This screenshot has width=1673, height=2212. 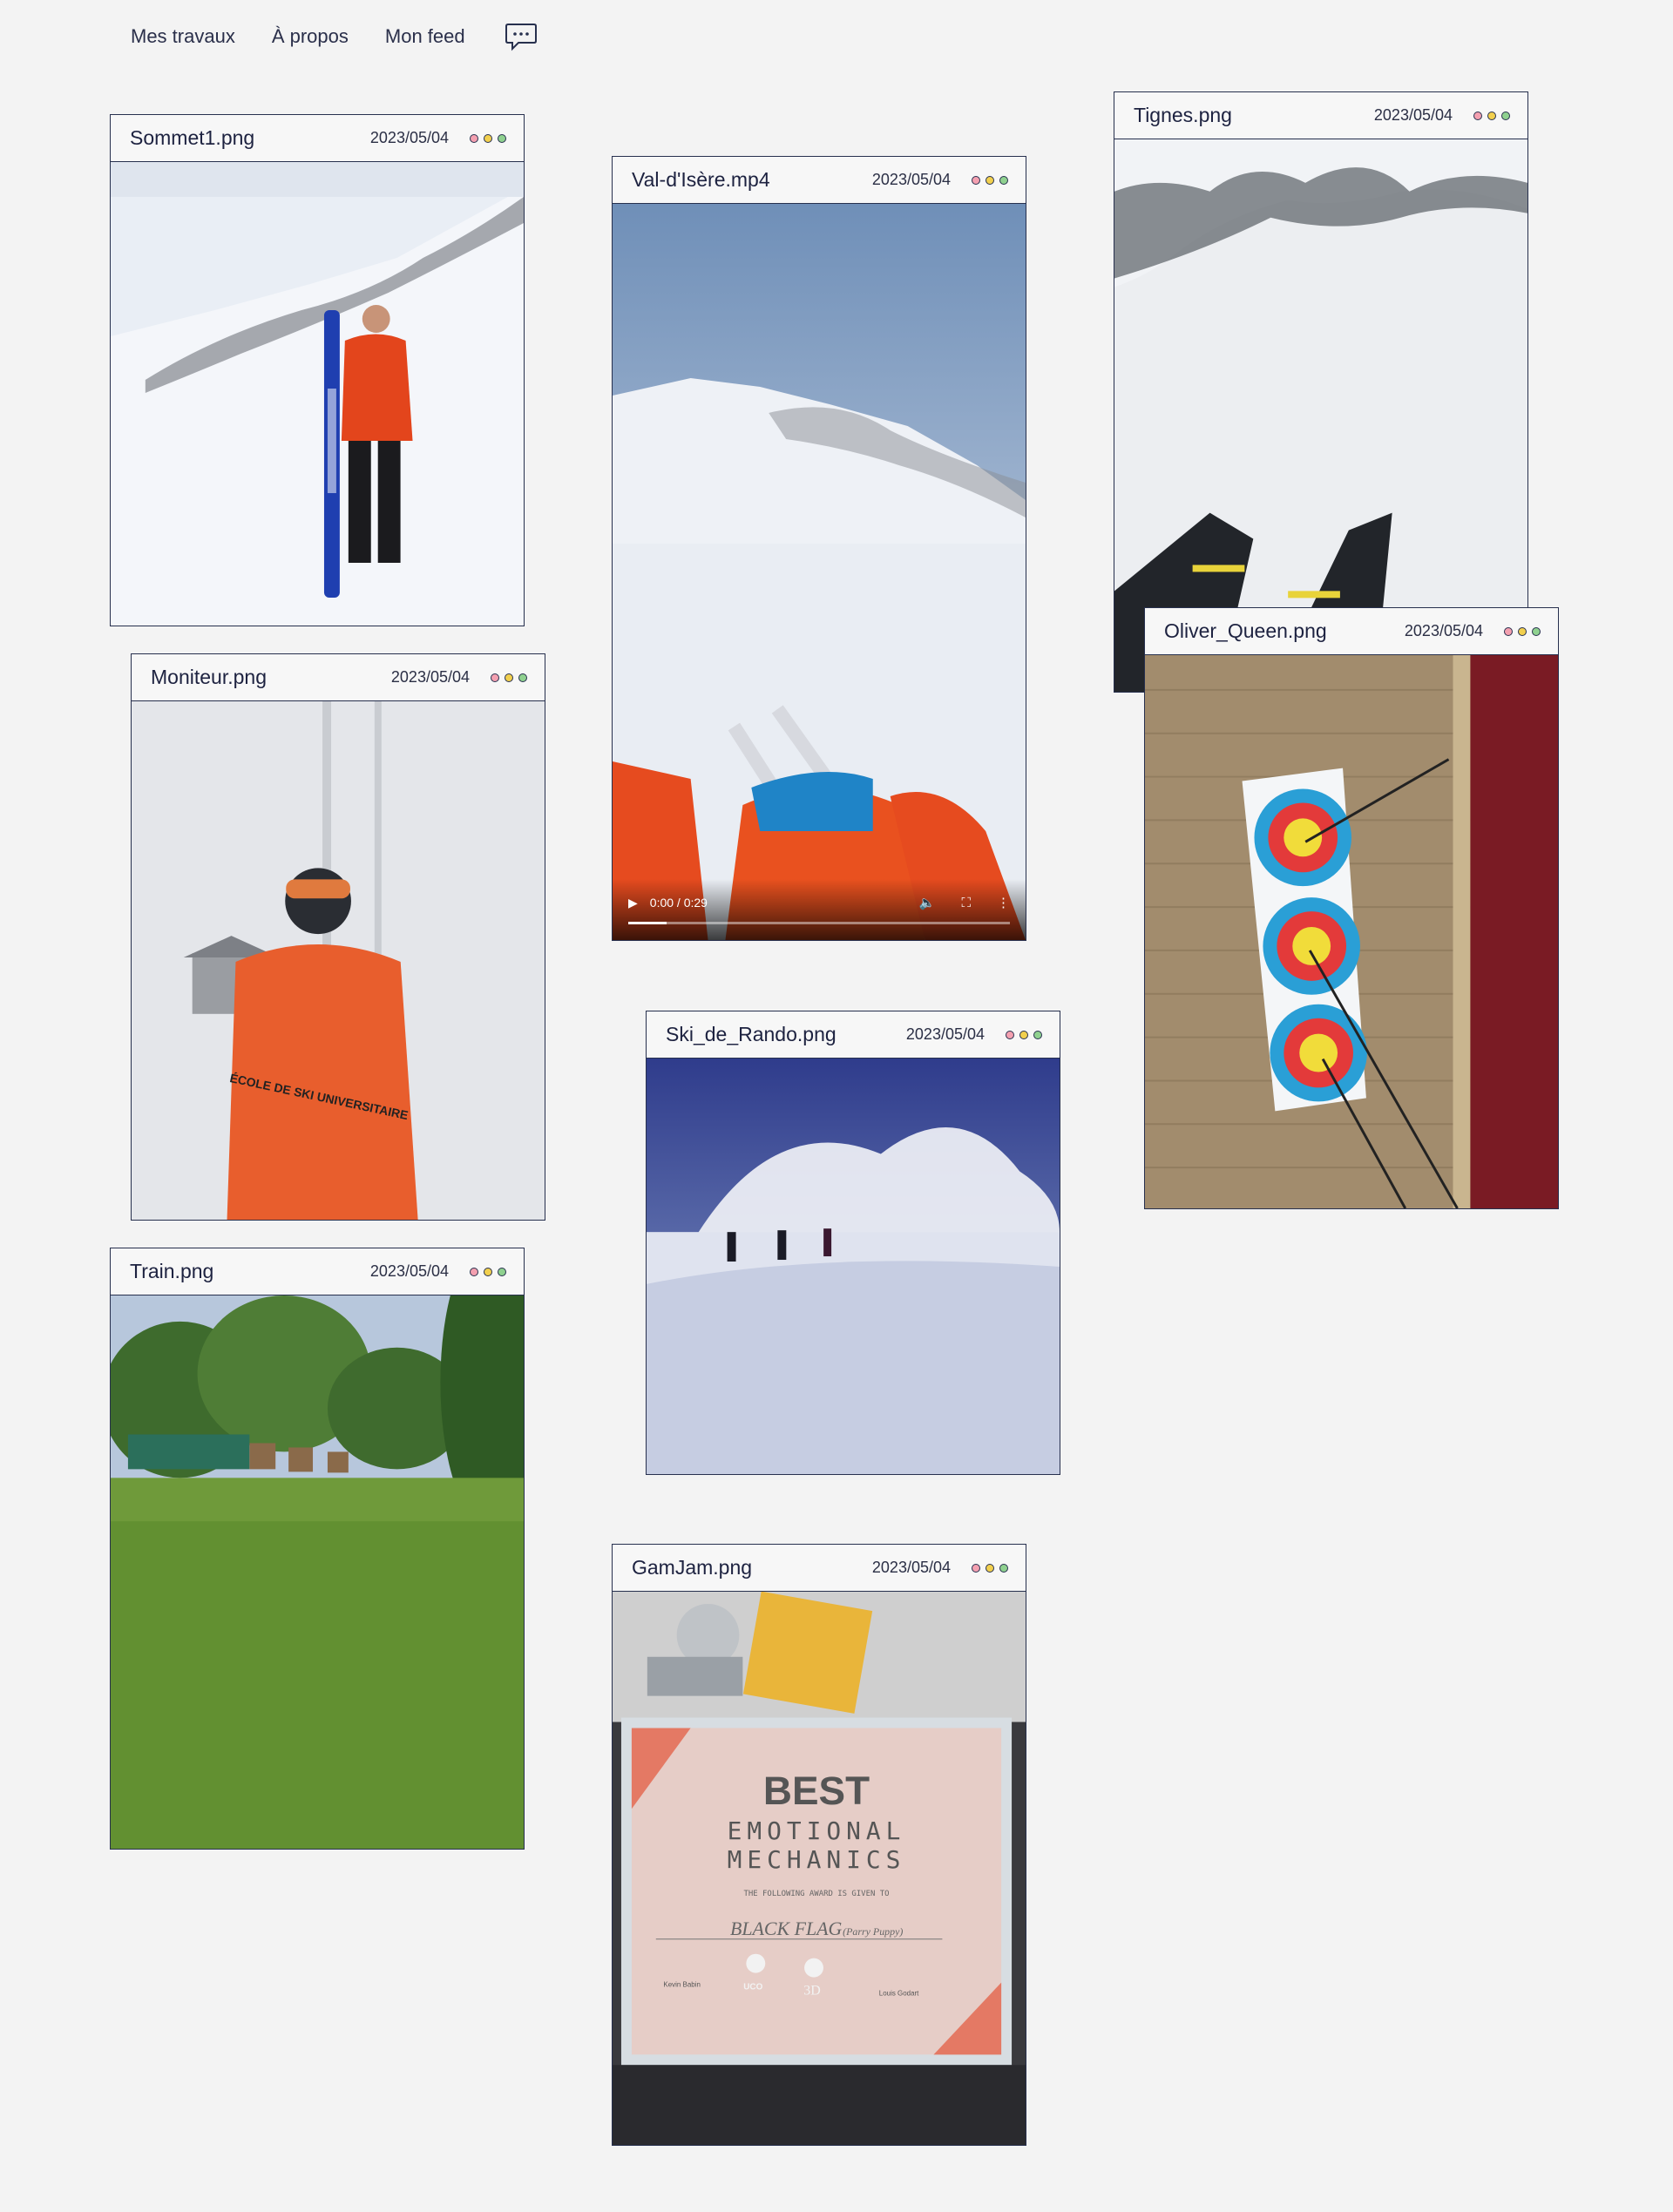 What do you see at coordinates (819, 572) in the screenshot?
I see `video-valdisere: ▶ 0:00 / 0:29 🔈 ⛶ ⋮` at bounding box center [819, 572].